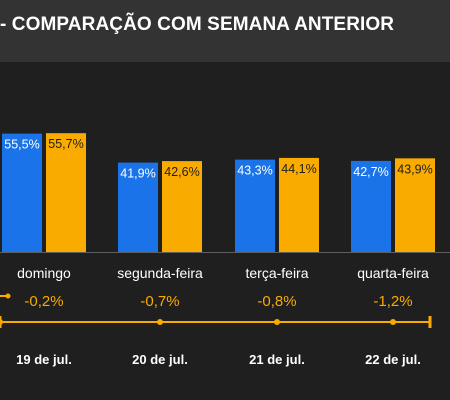  I want to click on difference-label: -0,8%, so click(276, 301).